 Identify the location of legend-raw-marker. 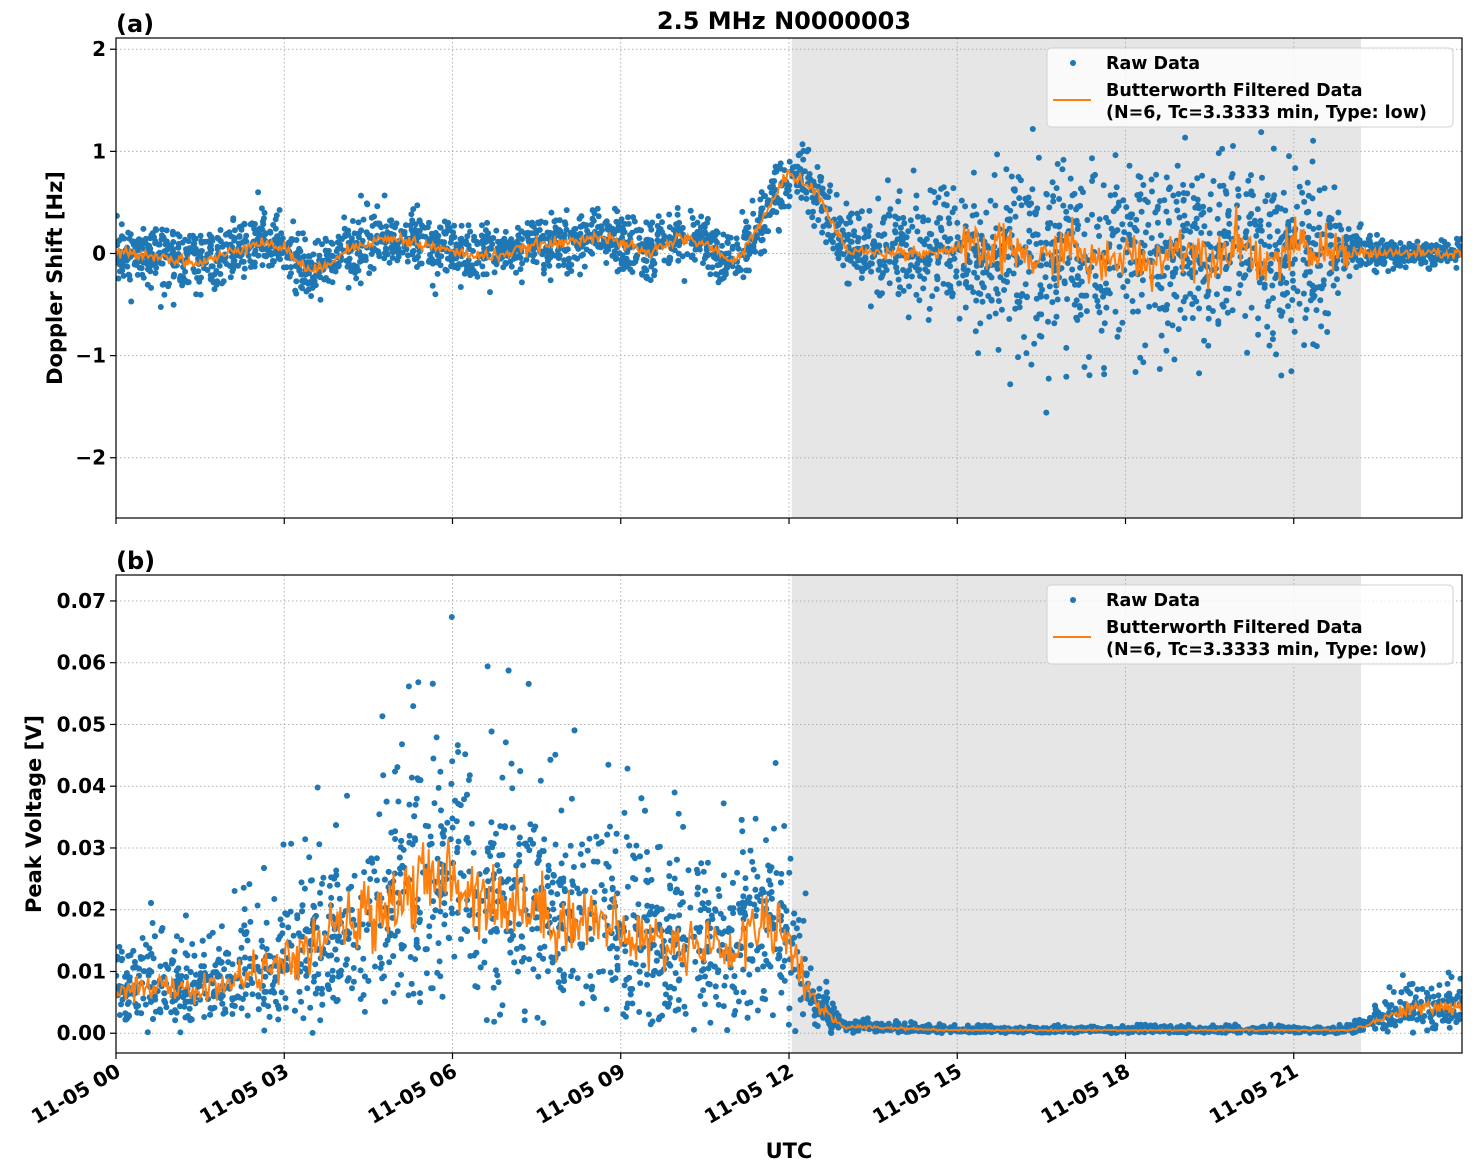
(1073, 63).